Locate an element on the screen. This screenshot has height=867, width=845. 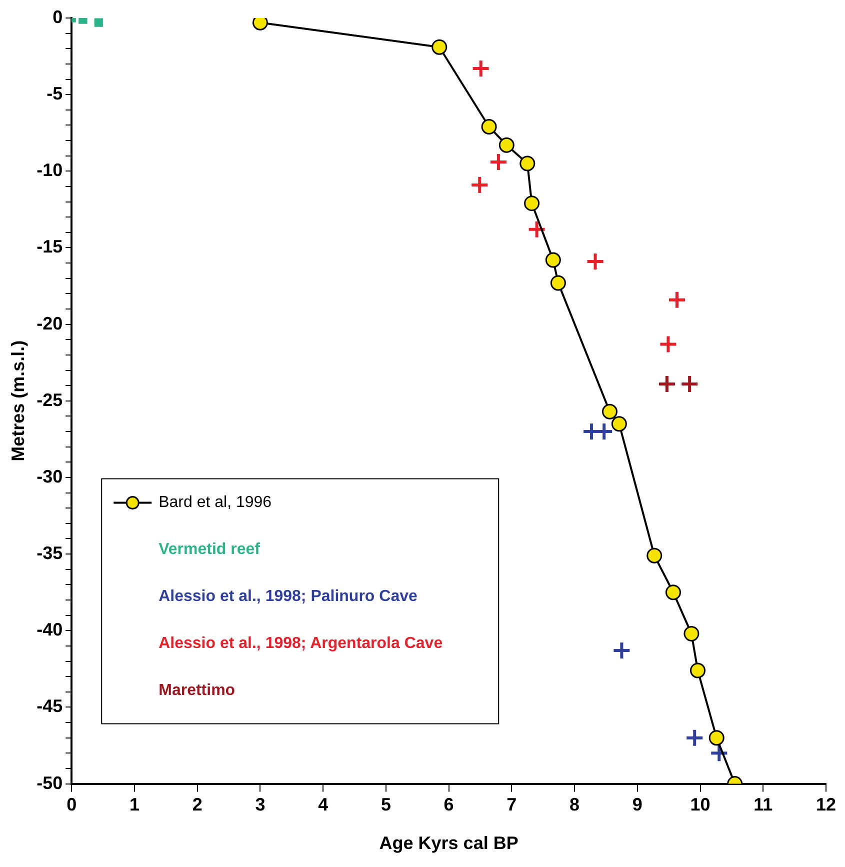
y-tick-label: -45 is located at coordinates (49, 706).